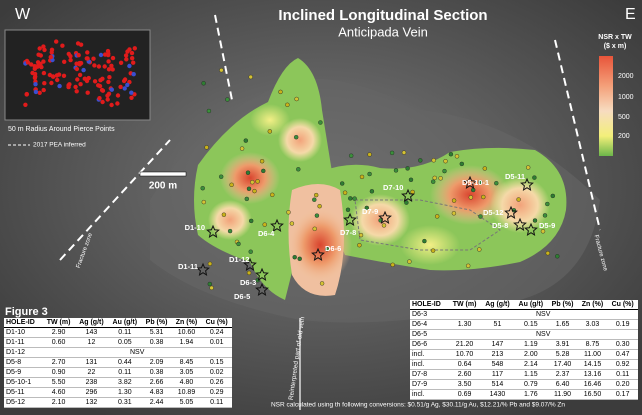  I want to click on east-label: E, so click(630, 14).